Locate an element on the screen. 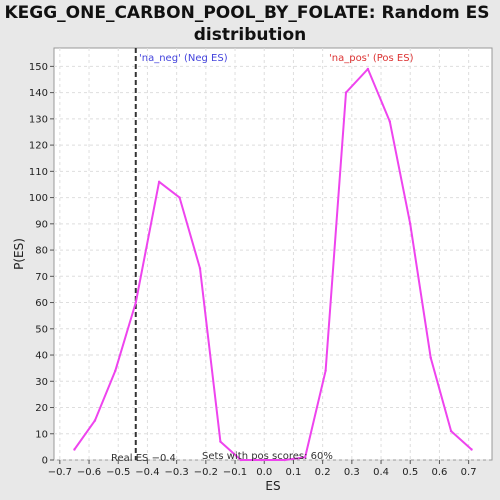 The image size is (500, 500). y-tick-label: 150 is located at coordinates (38, 67).